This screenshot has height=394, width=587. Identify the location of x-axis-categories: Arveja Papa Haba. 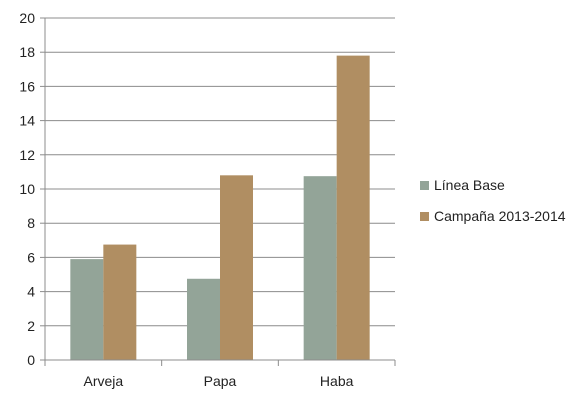
(218, 381).